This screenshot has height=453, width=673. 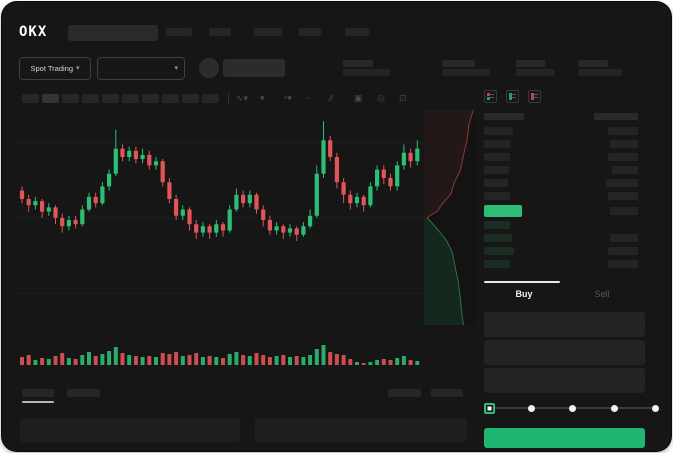 I want to click on tab-sell: Sell, so click(x=602, y=294).